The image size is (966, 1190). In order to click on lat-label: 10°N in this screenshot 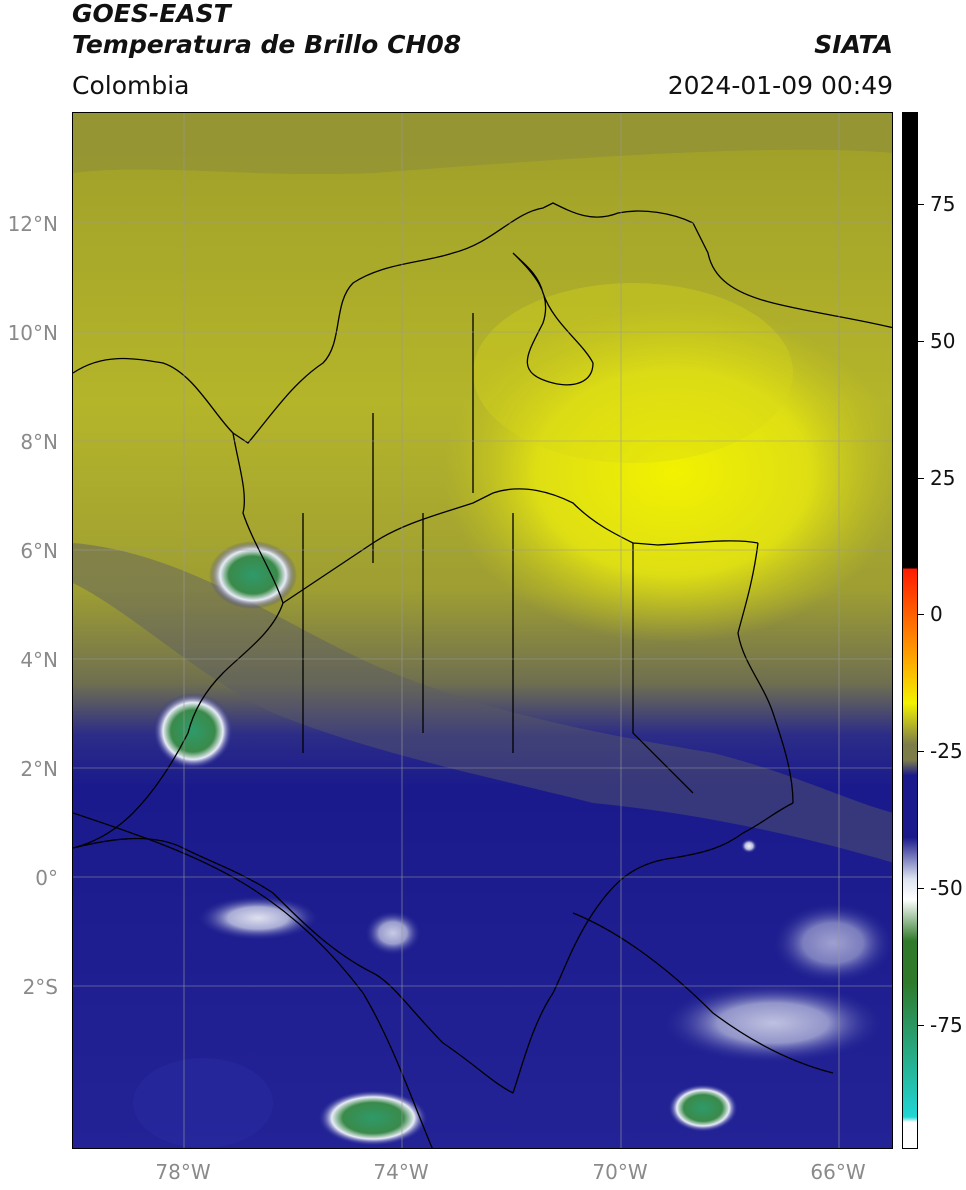, I will do `click(32, 333)`.